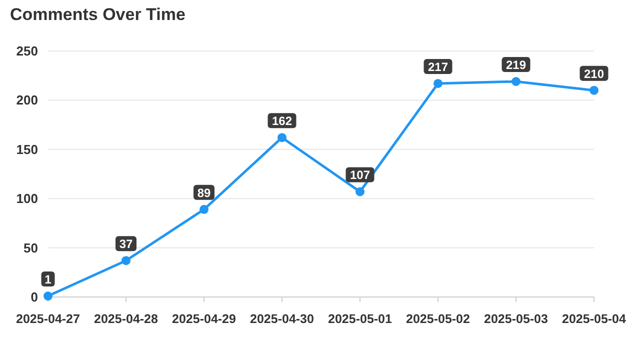  I want to click on x-tick-label: 2025-05-01, so click(360, 319).